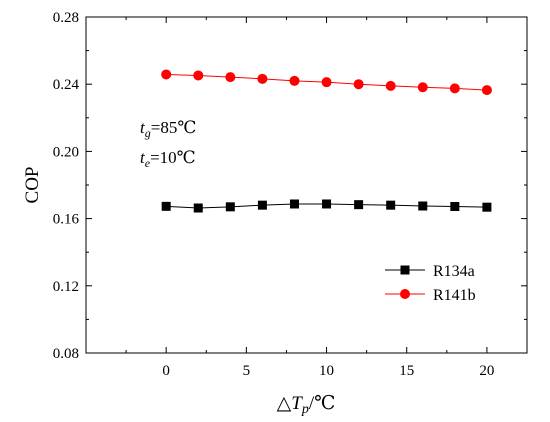 This screenshot has width=550, height=422. Describe the element at coordinates (305, 409) in the screenshot. I see `x-axis-title-sub: p` at that location.